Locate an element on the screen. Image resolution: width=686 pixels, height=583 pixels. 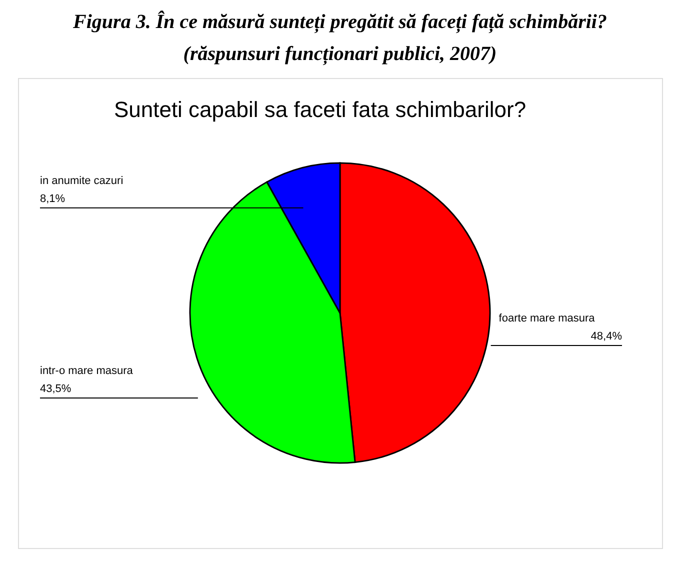
slice-label: in anumite cazuri is located at coordinates (82, 180).